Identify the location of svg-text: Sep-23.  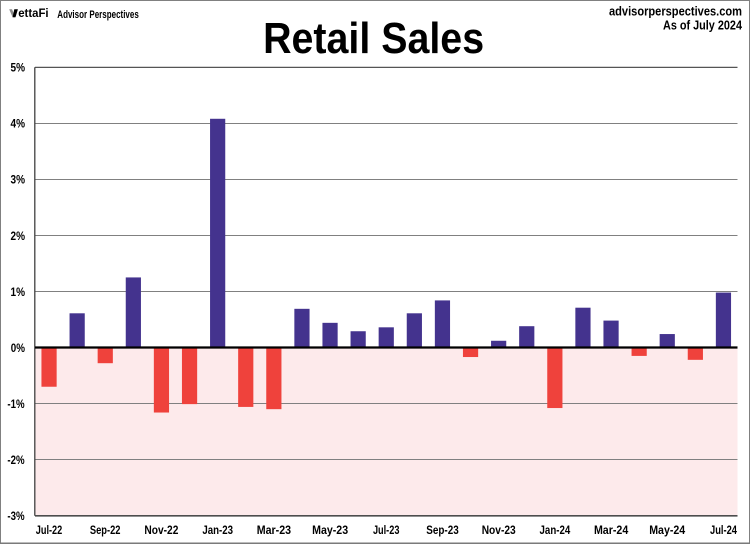
(442, 530).